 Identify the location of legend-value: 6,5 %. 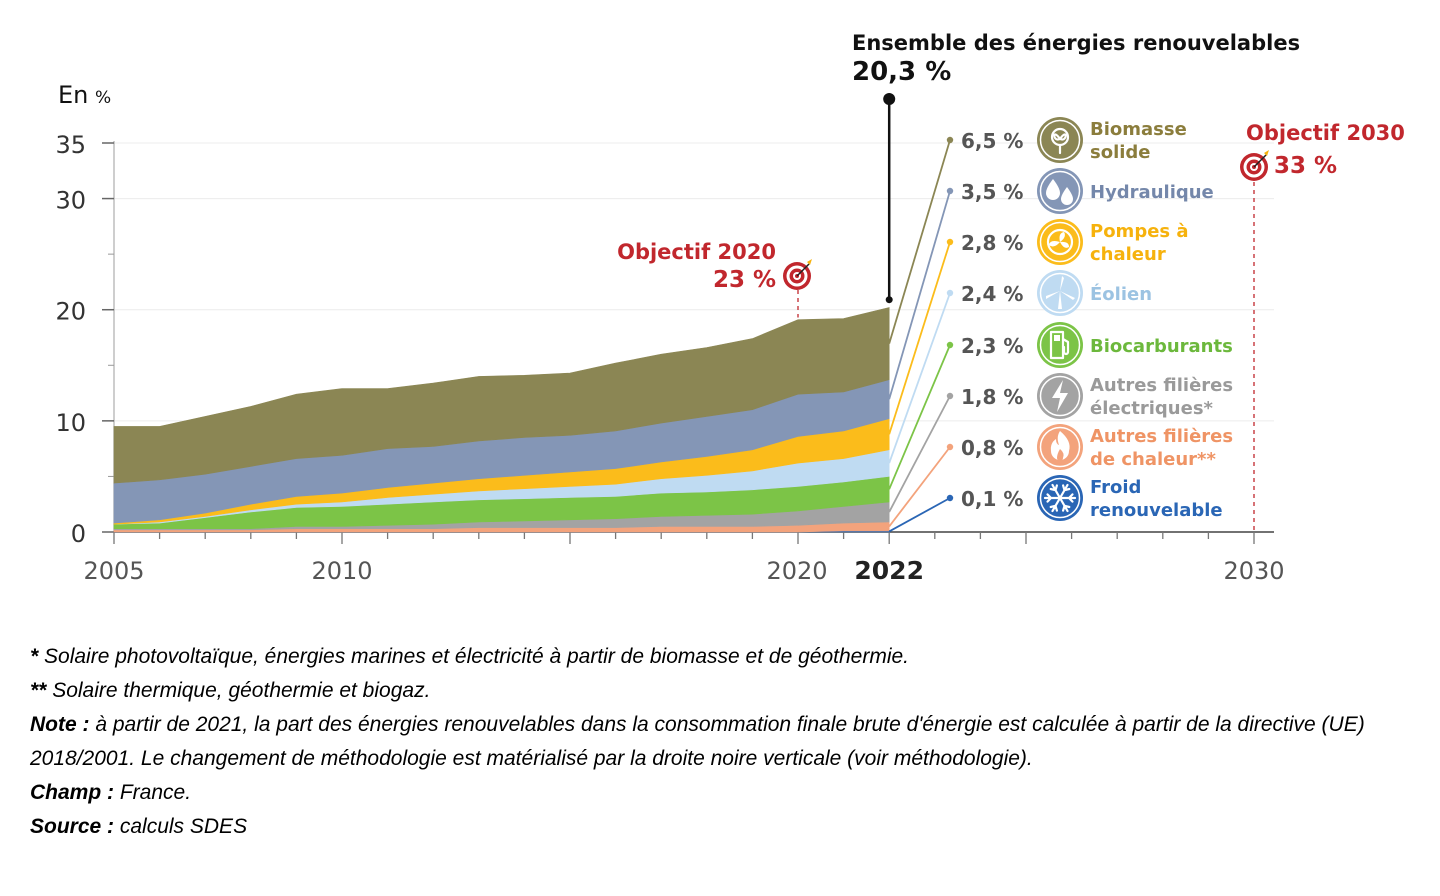
(992, 141).